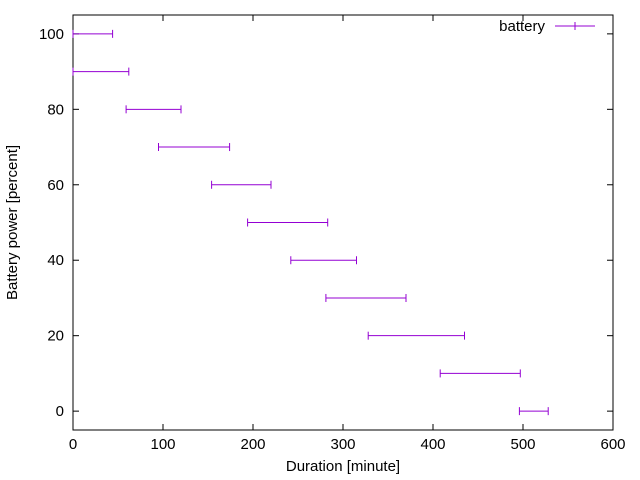 This screenshot has height=480, width=640. Describe the element at coordinates (547, 26) in the screenshot. I see `legend: battery` at that location.